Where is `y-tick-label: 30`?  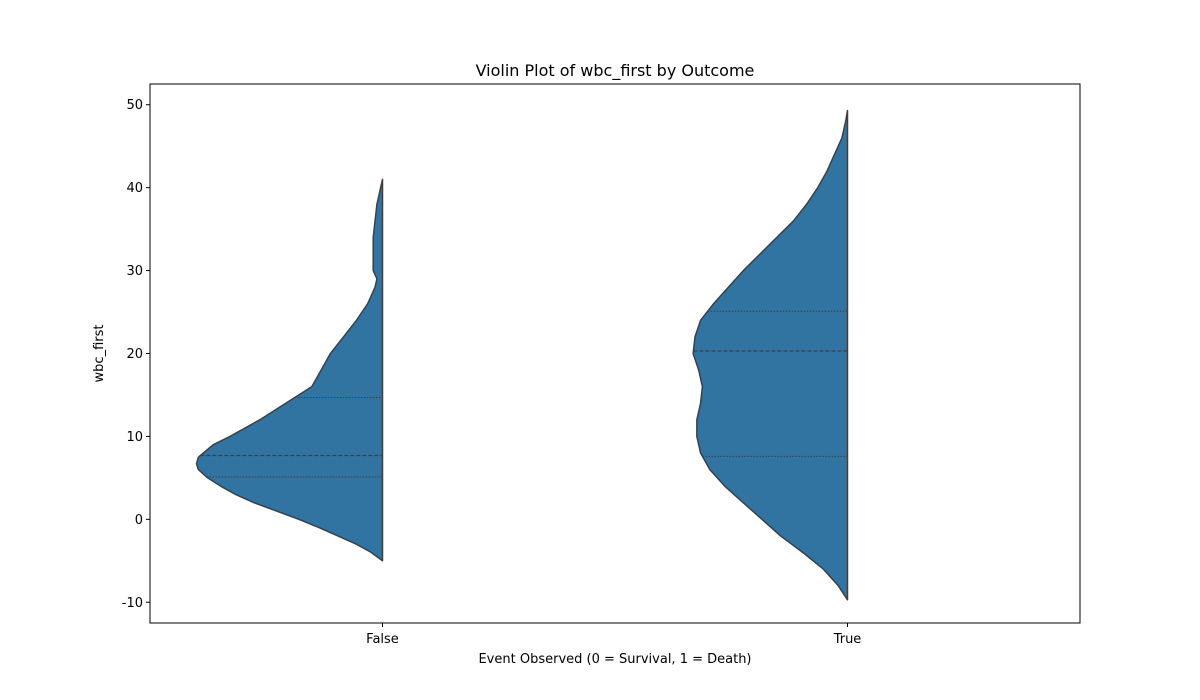
y-tick-label: 30 is located at coordinates (134, 271).